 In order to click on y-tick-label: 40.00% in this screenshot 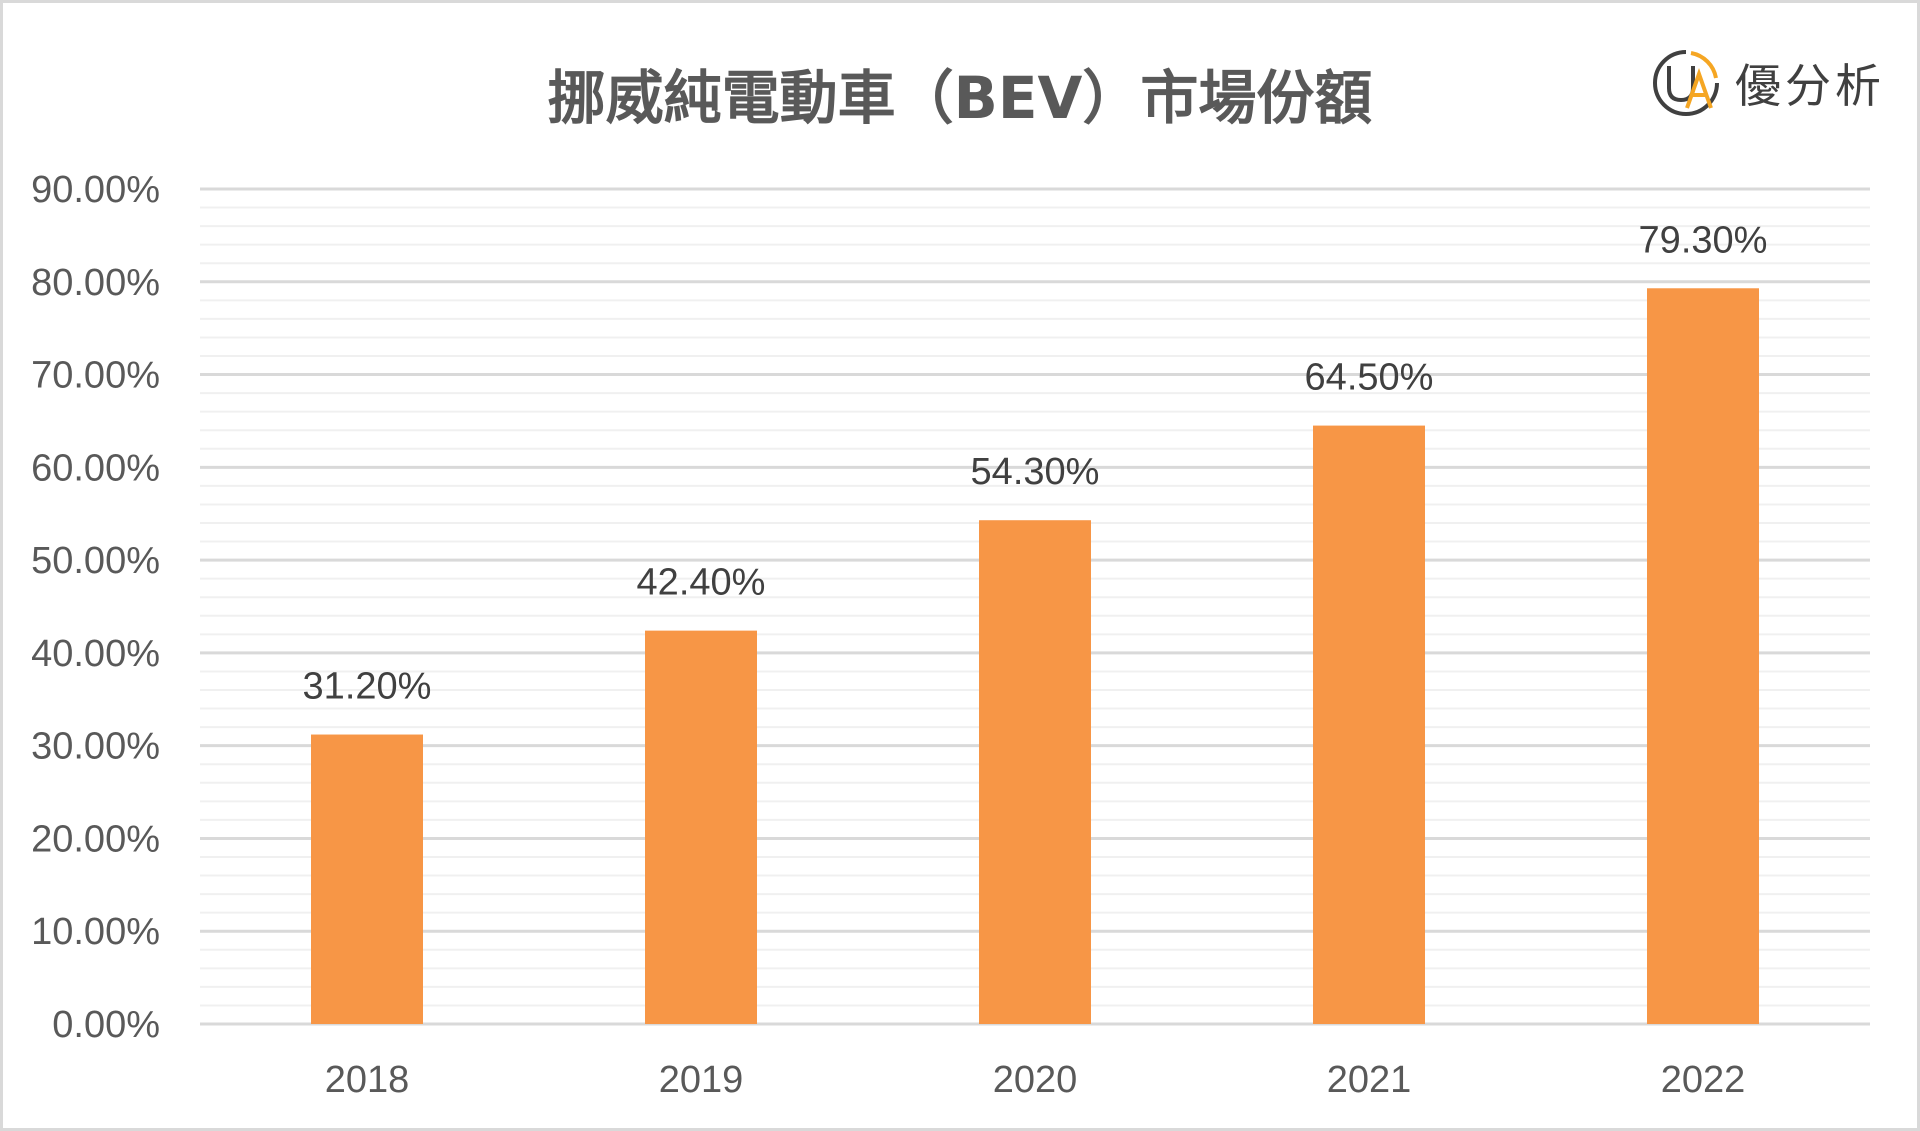, I will do `click(95, 654)`.